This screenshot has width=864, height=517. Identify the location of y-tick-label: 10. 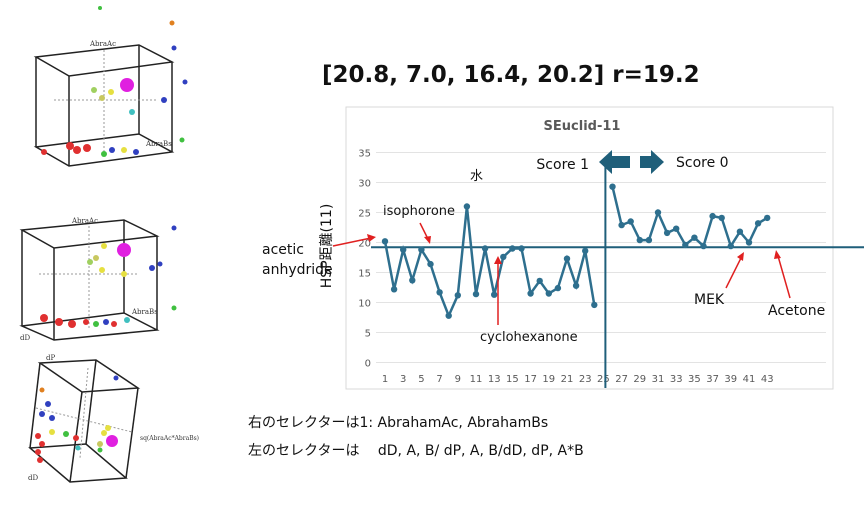
(364, 304).